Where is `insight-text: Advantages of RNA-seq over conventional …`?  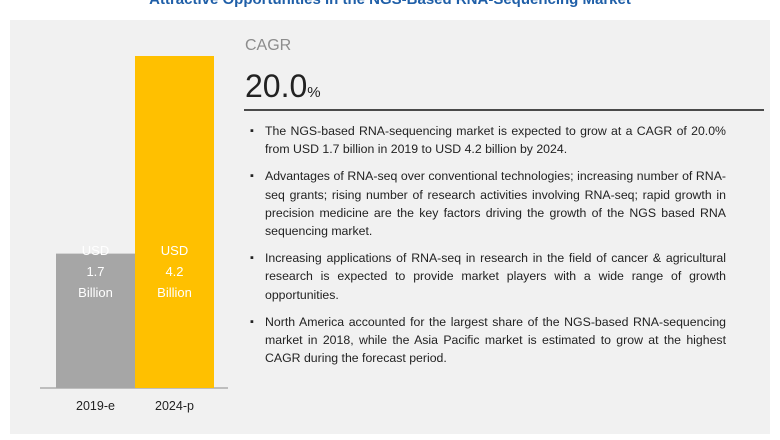 insight-text: Advantages of RNA-seq over conventional … is located at coordinates (495, 204).